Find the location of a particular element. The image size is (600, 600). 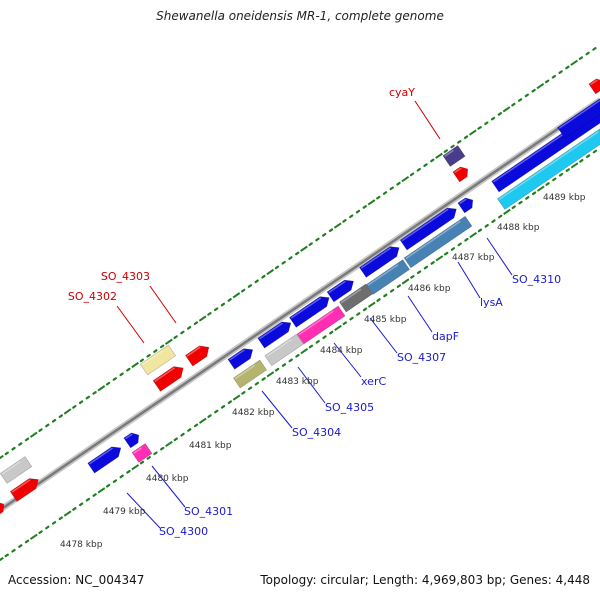

gene-feature-red is located at coordinates (24, 490).